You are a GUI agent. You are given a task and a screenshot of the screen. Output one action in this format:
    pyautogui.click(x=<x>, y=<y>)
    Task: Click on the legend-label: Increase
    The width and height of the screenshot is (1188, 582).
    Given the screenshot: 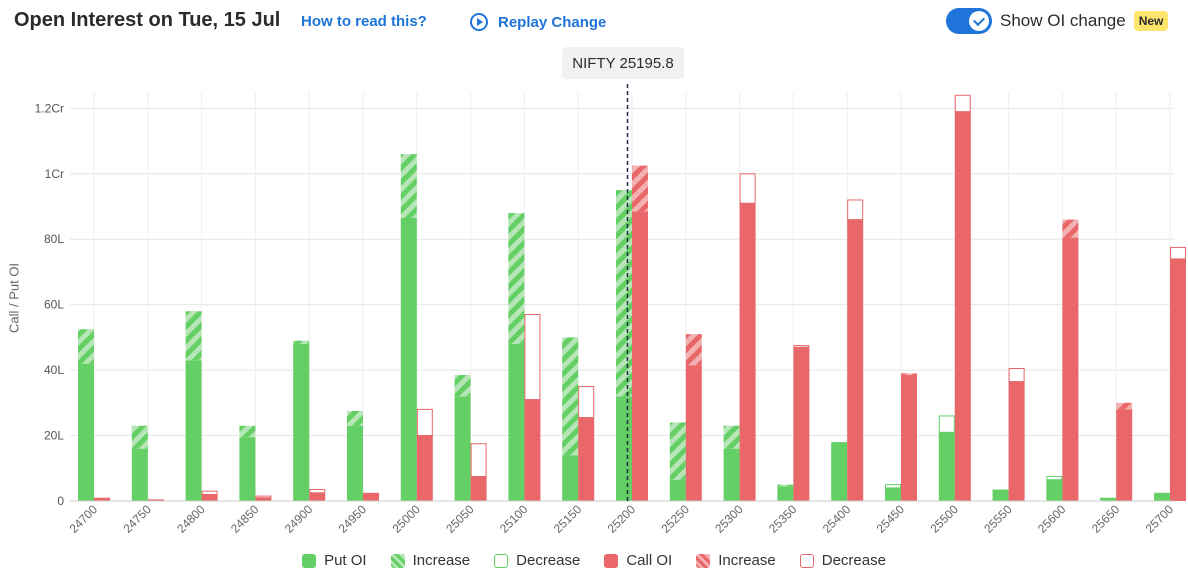 What is the action you would take?
    pyautogui.click(x=441, y=560)
    